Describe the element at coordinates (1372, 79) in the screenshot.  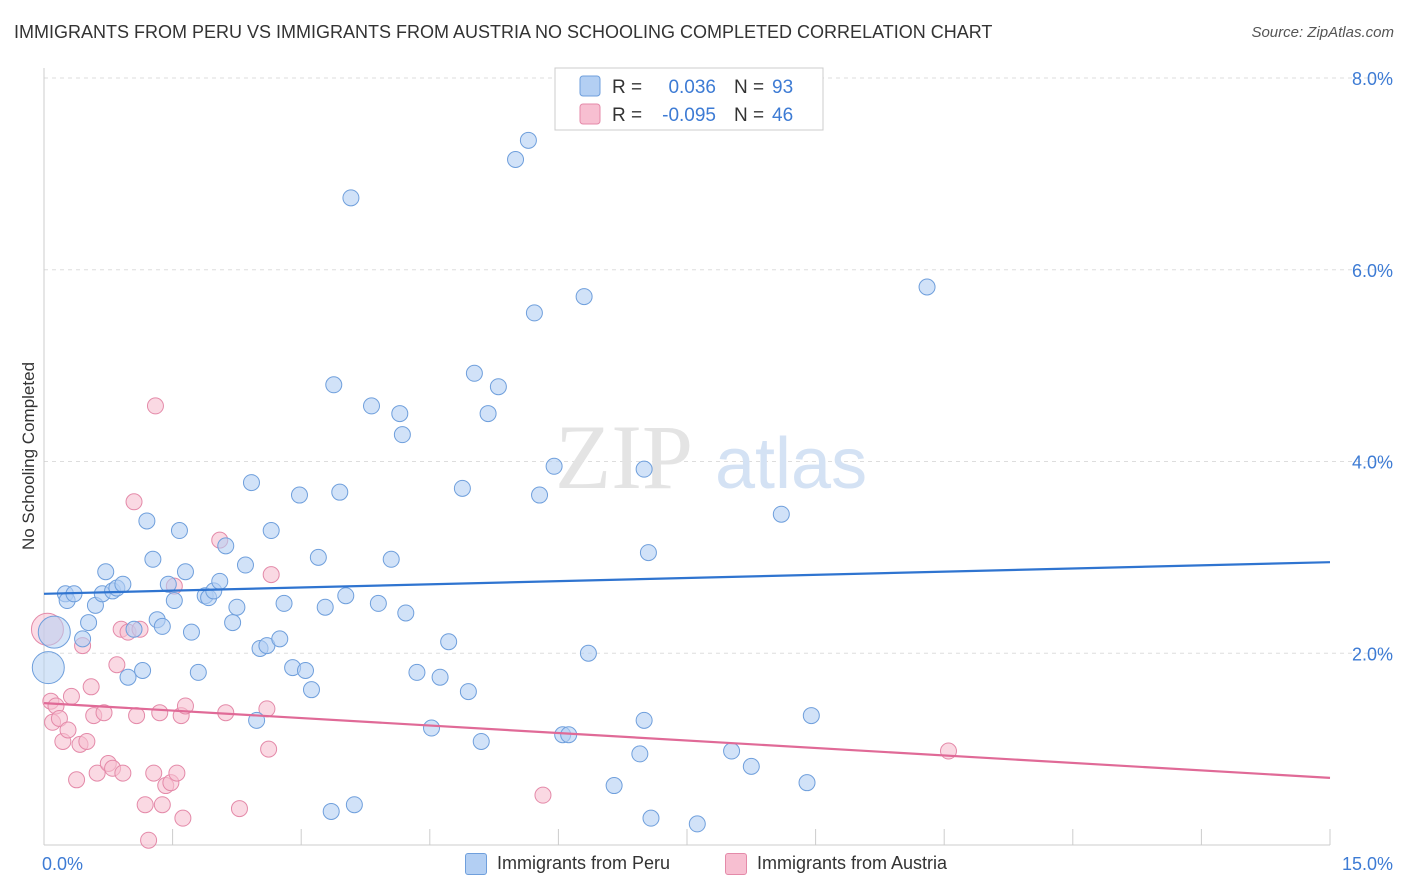
I see `y-tick-label-3: 8.0%` at that location.